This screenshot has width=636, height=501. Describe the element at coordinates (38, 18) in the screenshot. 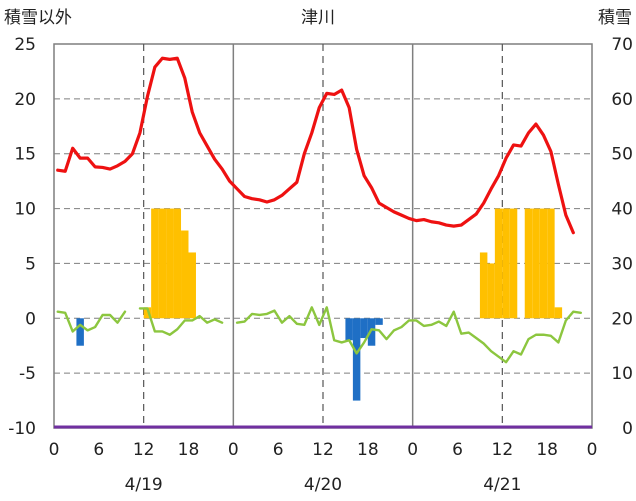

I see `left-axis-label: 積雪以外` at that location.